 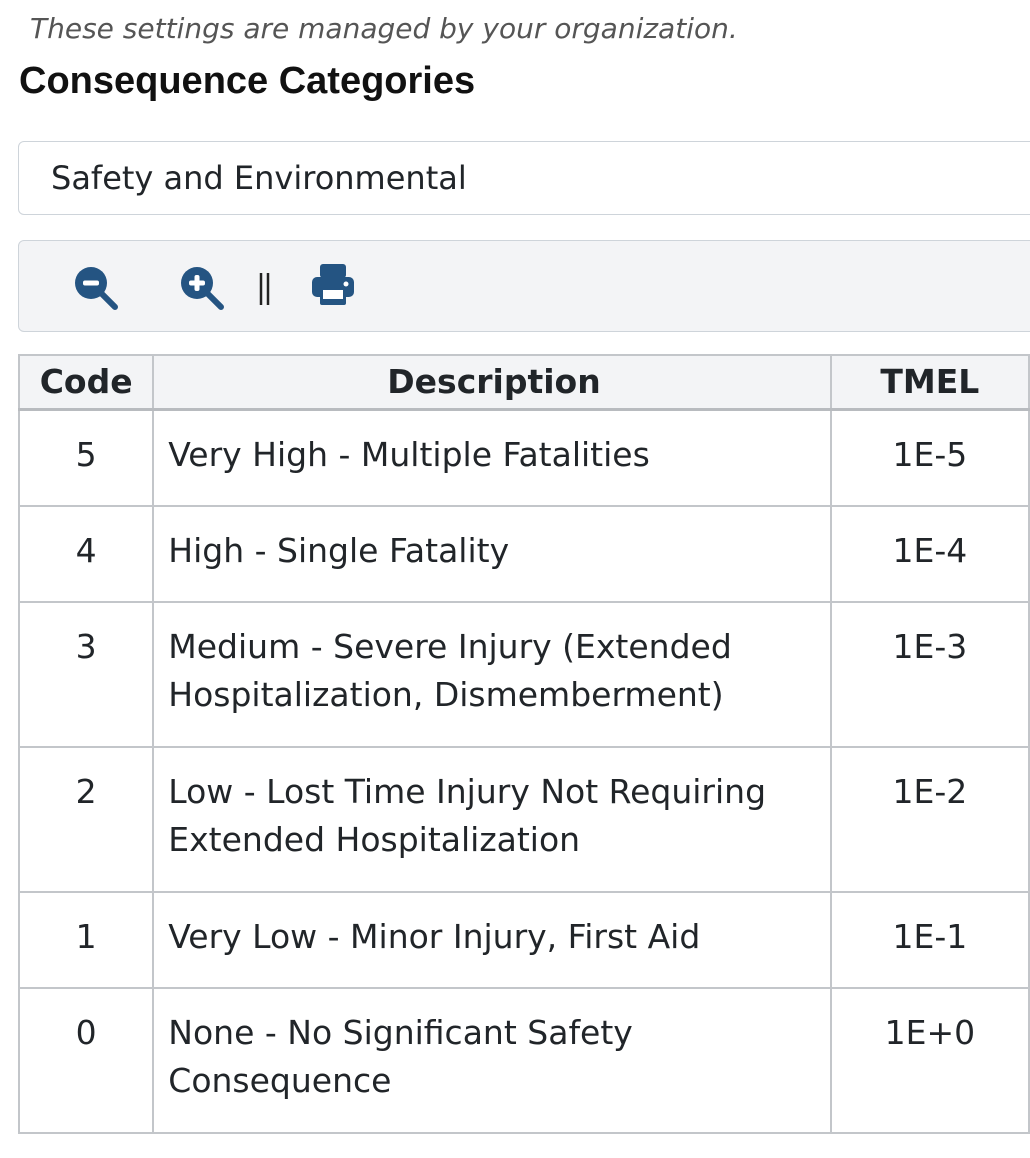 I want to click on zoom-in-button, so click(x=201, y=287).